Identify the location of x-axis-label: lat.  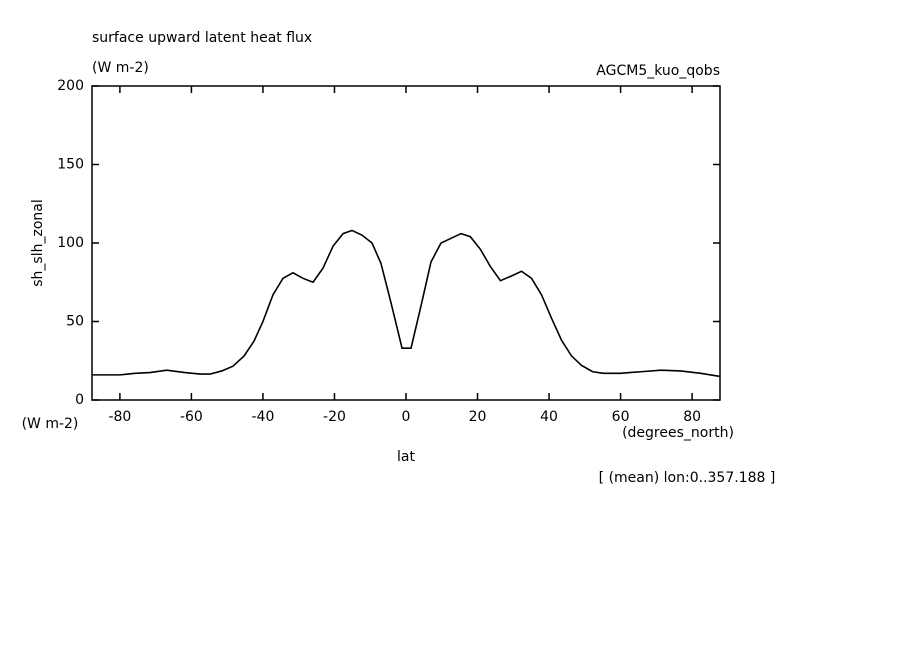
(406, 457).